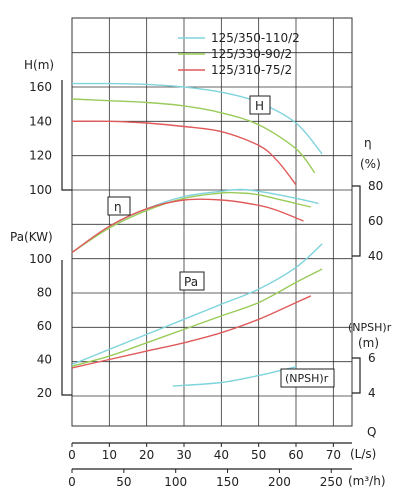 The image size is (406, 500). I want to click on npsh-tick-label: 4, so click(372, 393).